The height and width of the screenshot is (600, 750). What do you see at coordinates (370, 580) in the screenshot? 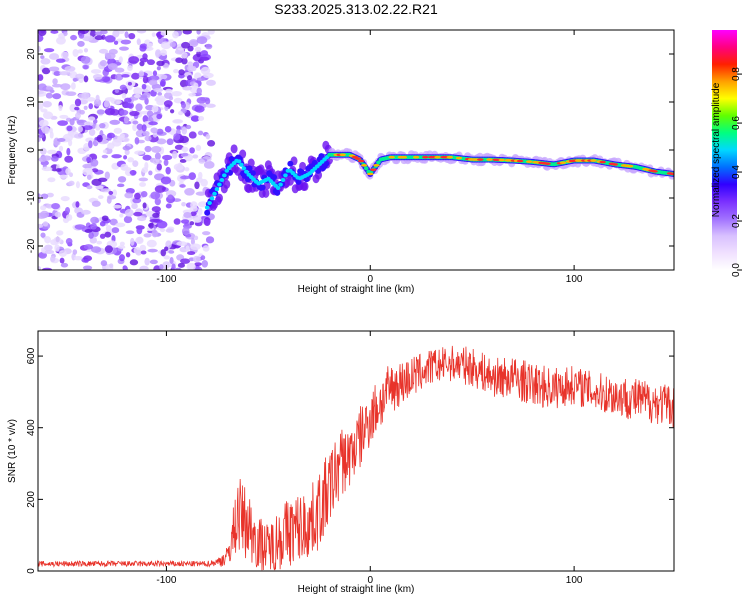
I see `snr-x-tick-label: 0` at bounding box center [370, 580].